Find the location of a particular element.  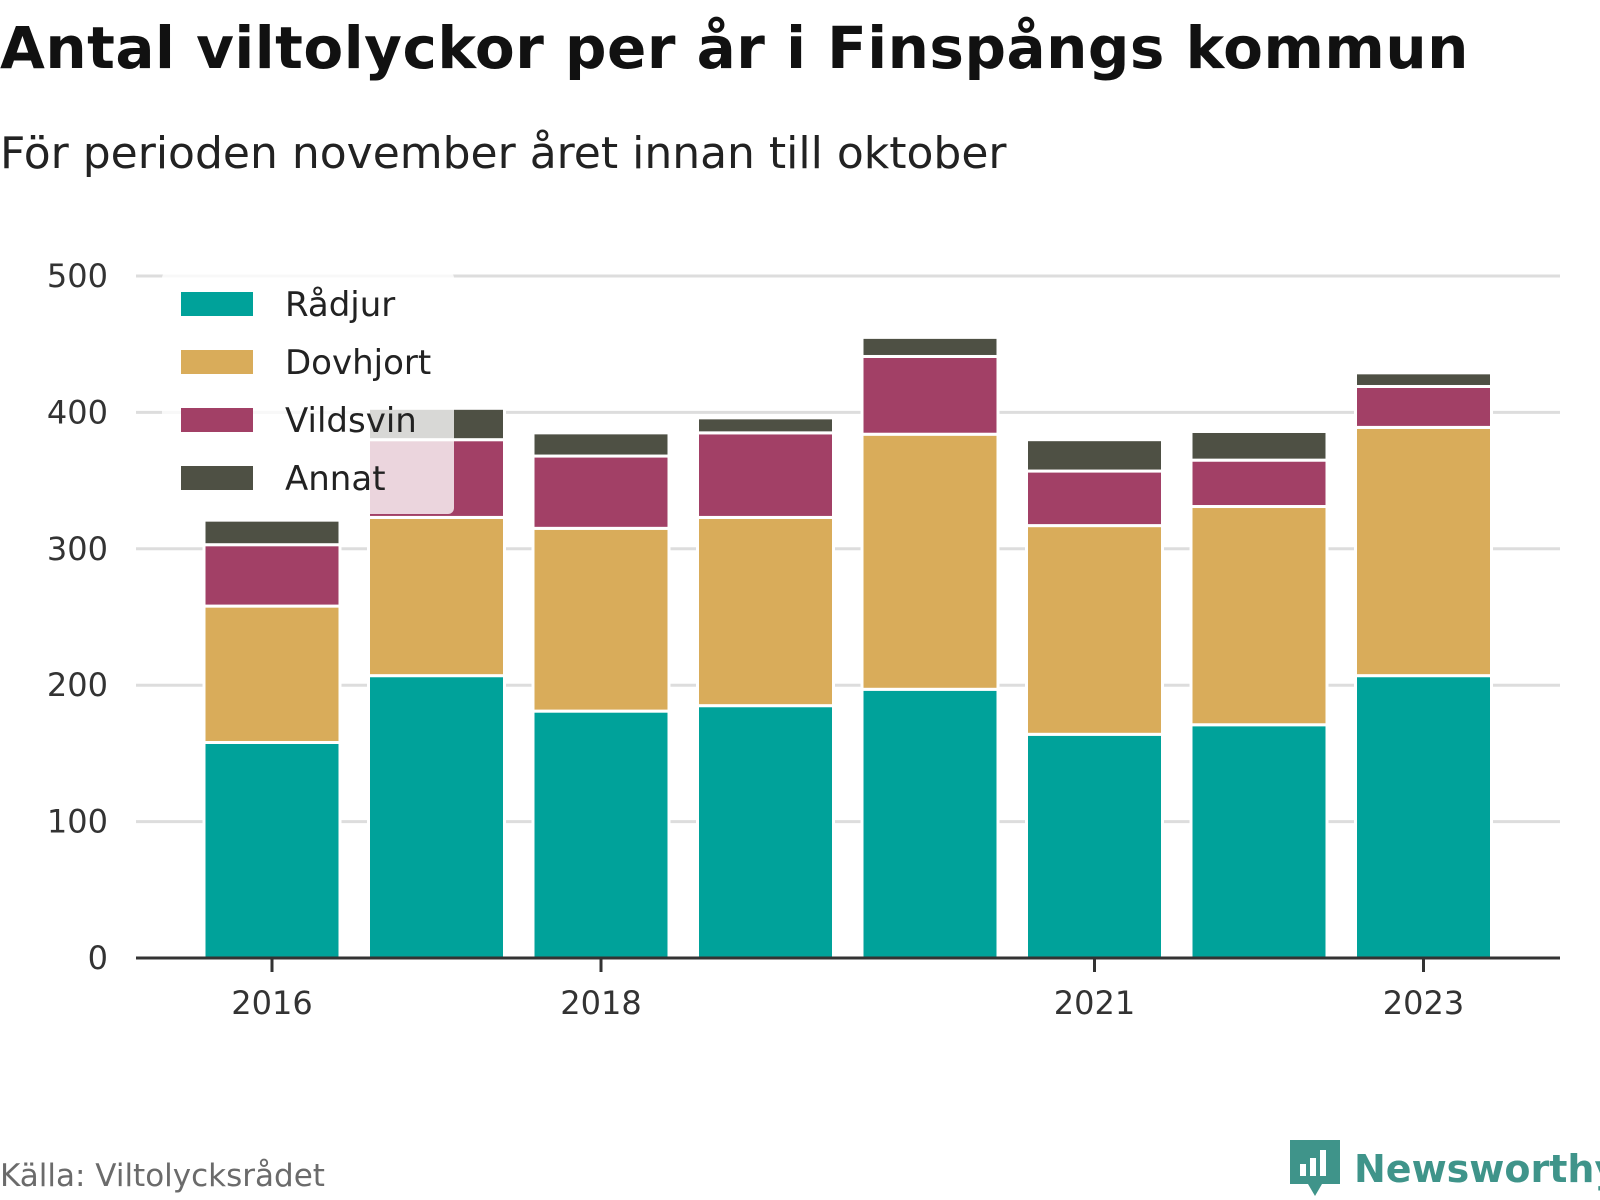

bar-2019-rådjur is located at coordinates (765, 832).